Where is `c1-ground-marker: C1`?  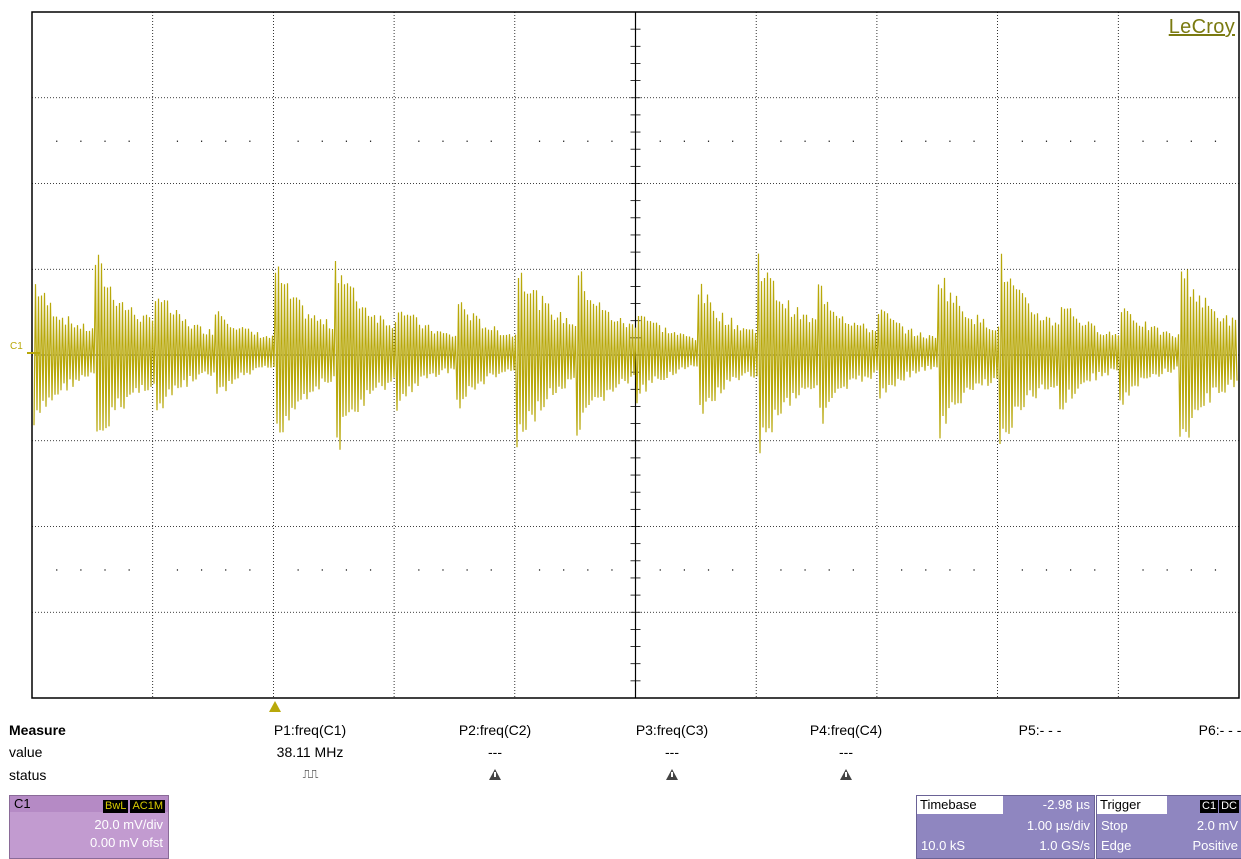
c1-ground-marker: C1 is located at coordinates (25, 347).